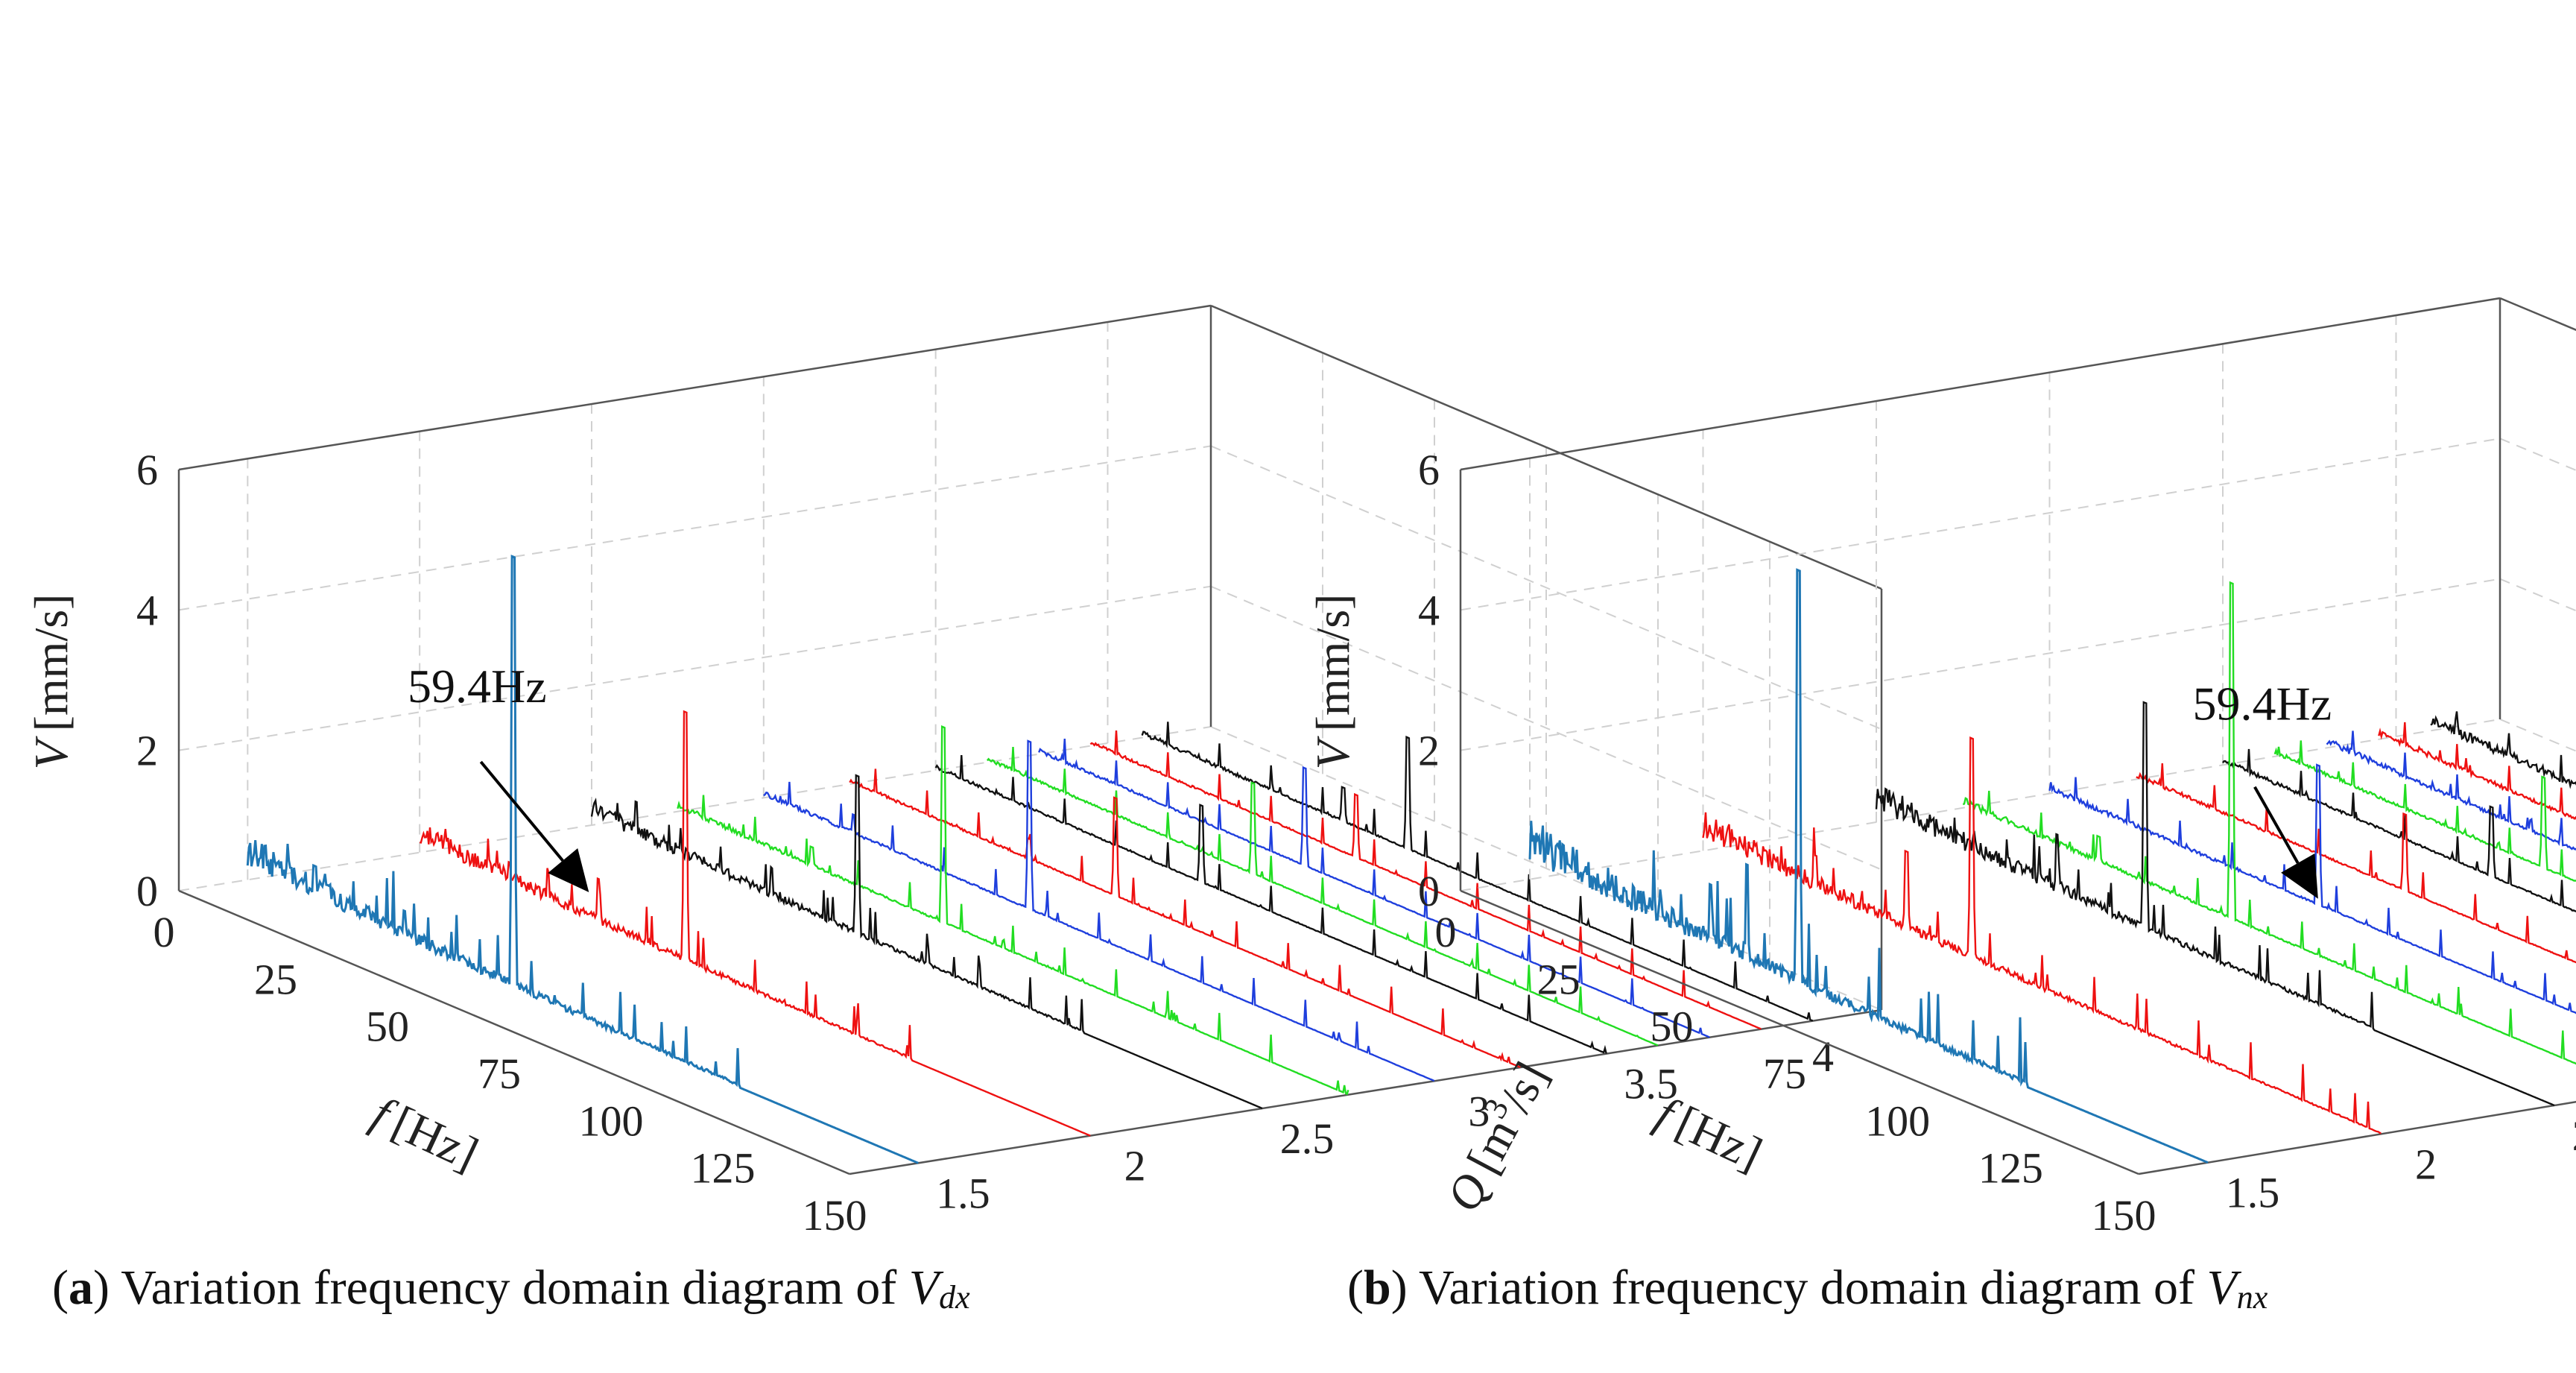  Describe the element at coordinates (1494, 1134) in the screenshot. I see `y-axis-label: Q[m3/s]` at that location.